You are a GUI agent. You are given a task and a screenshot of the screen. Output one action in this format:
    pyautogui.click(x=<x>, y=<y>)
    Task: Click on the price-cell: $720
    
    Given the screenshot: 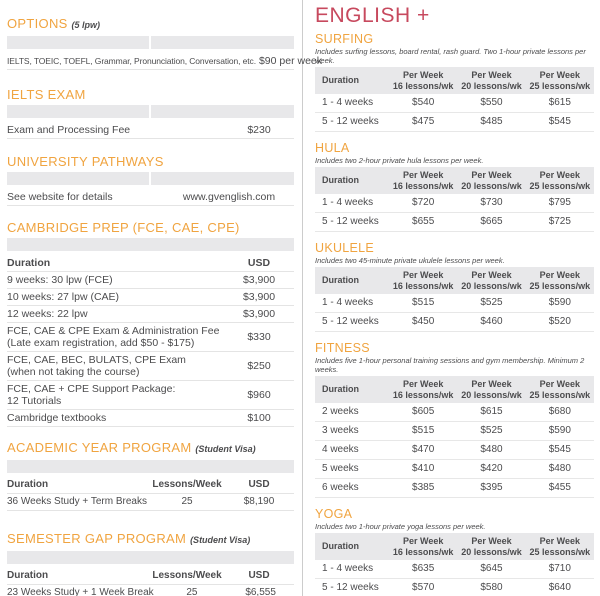 What is the action you would take?
    pyautogui.click(x=423, y=202)
    